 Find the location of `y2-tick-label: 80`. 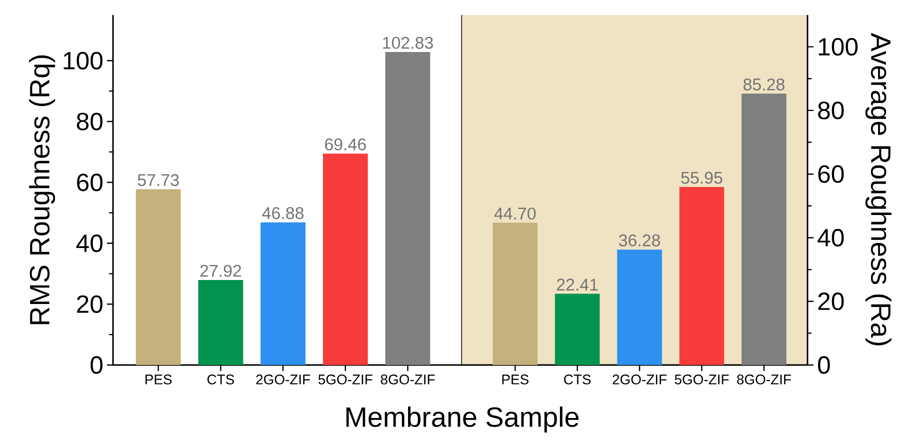

y2-tick-label: 80 is located at coordinates (831, 111).